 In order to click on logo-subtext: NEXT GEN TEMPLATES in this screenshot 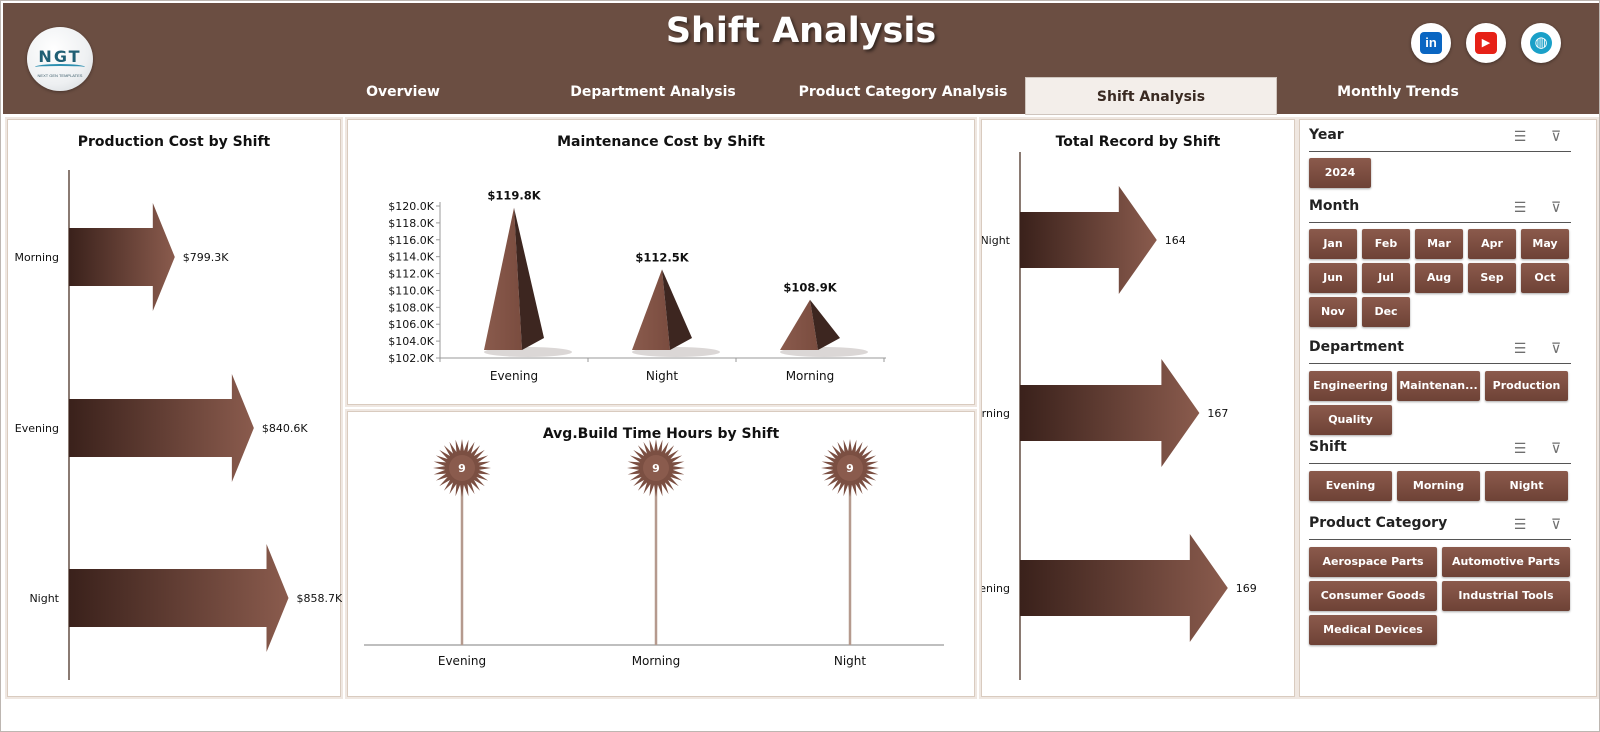, I will do `click(60, 75)`.